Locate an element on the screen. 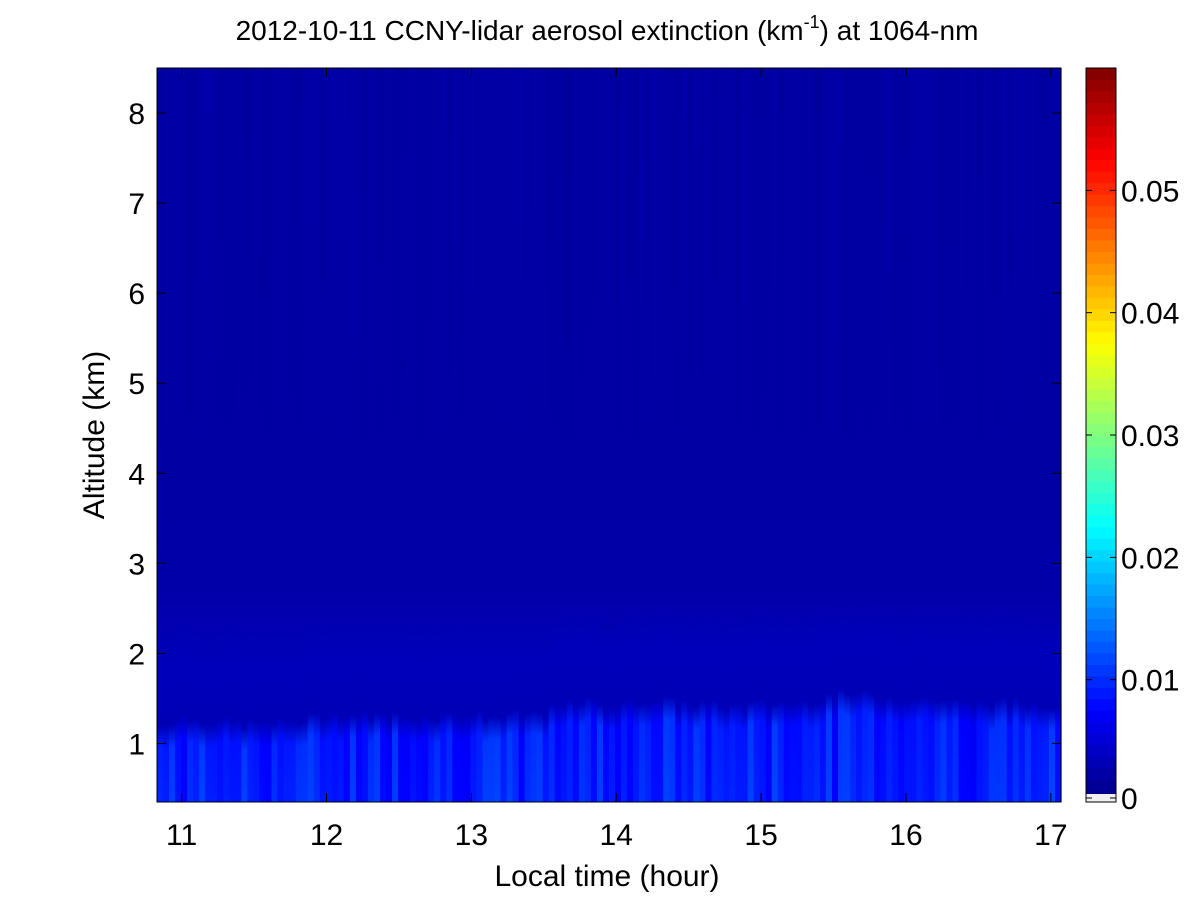  colorbar-tick-label: 0.02 is located at coordinates (1150, 558).